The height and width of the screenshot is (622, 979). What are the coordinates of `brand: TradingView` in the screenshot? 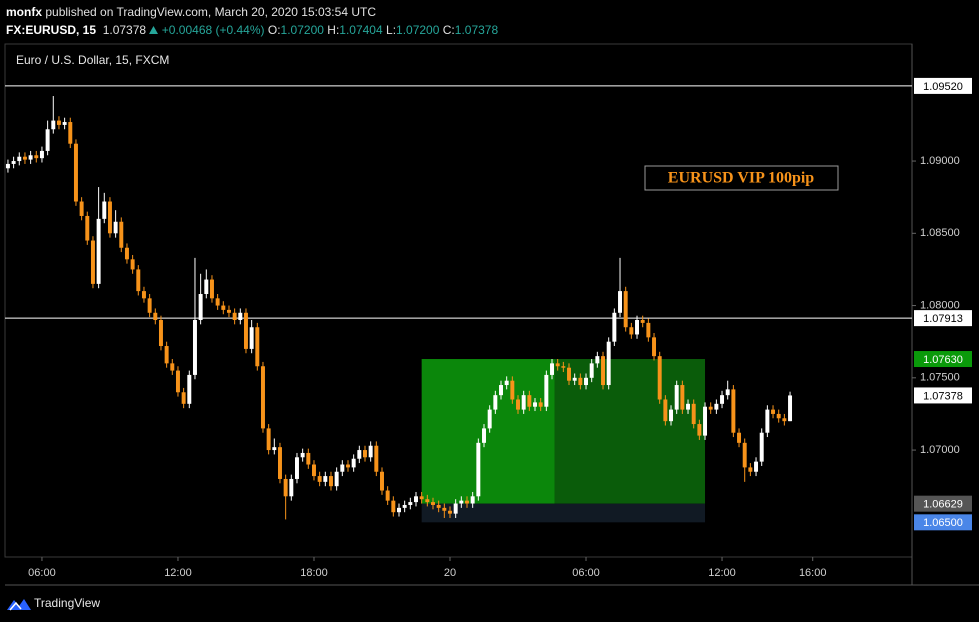 It's located at (67, 603).